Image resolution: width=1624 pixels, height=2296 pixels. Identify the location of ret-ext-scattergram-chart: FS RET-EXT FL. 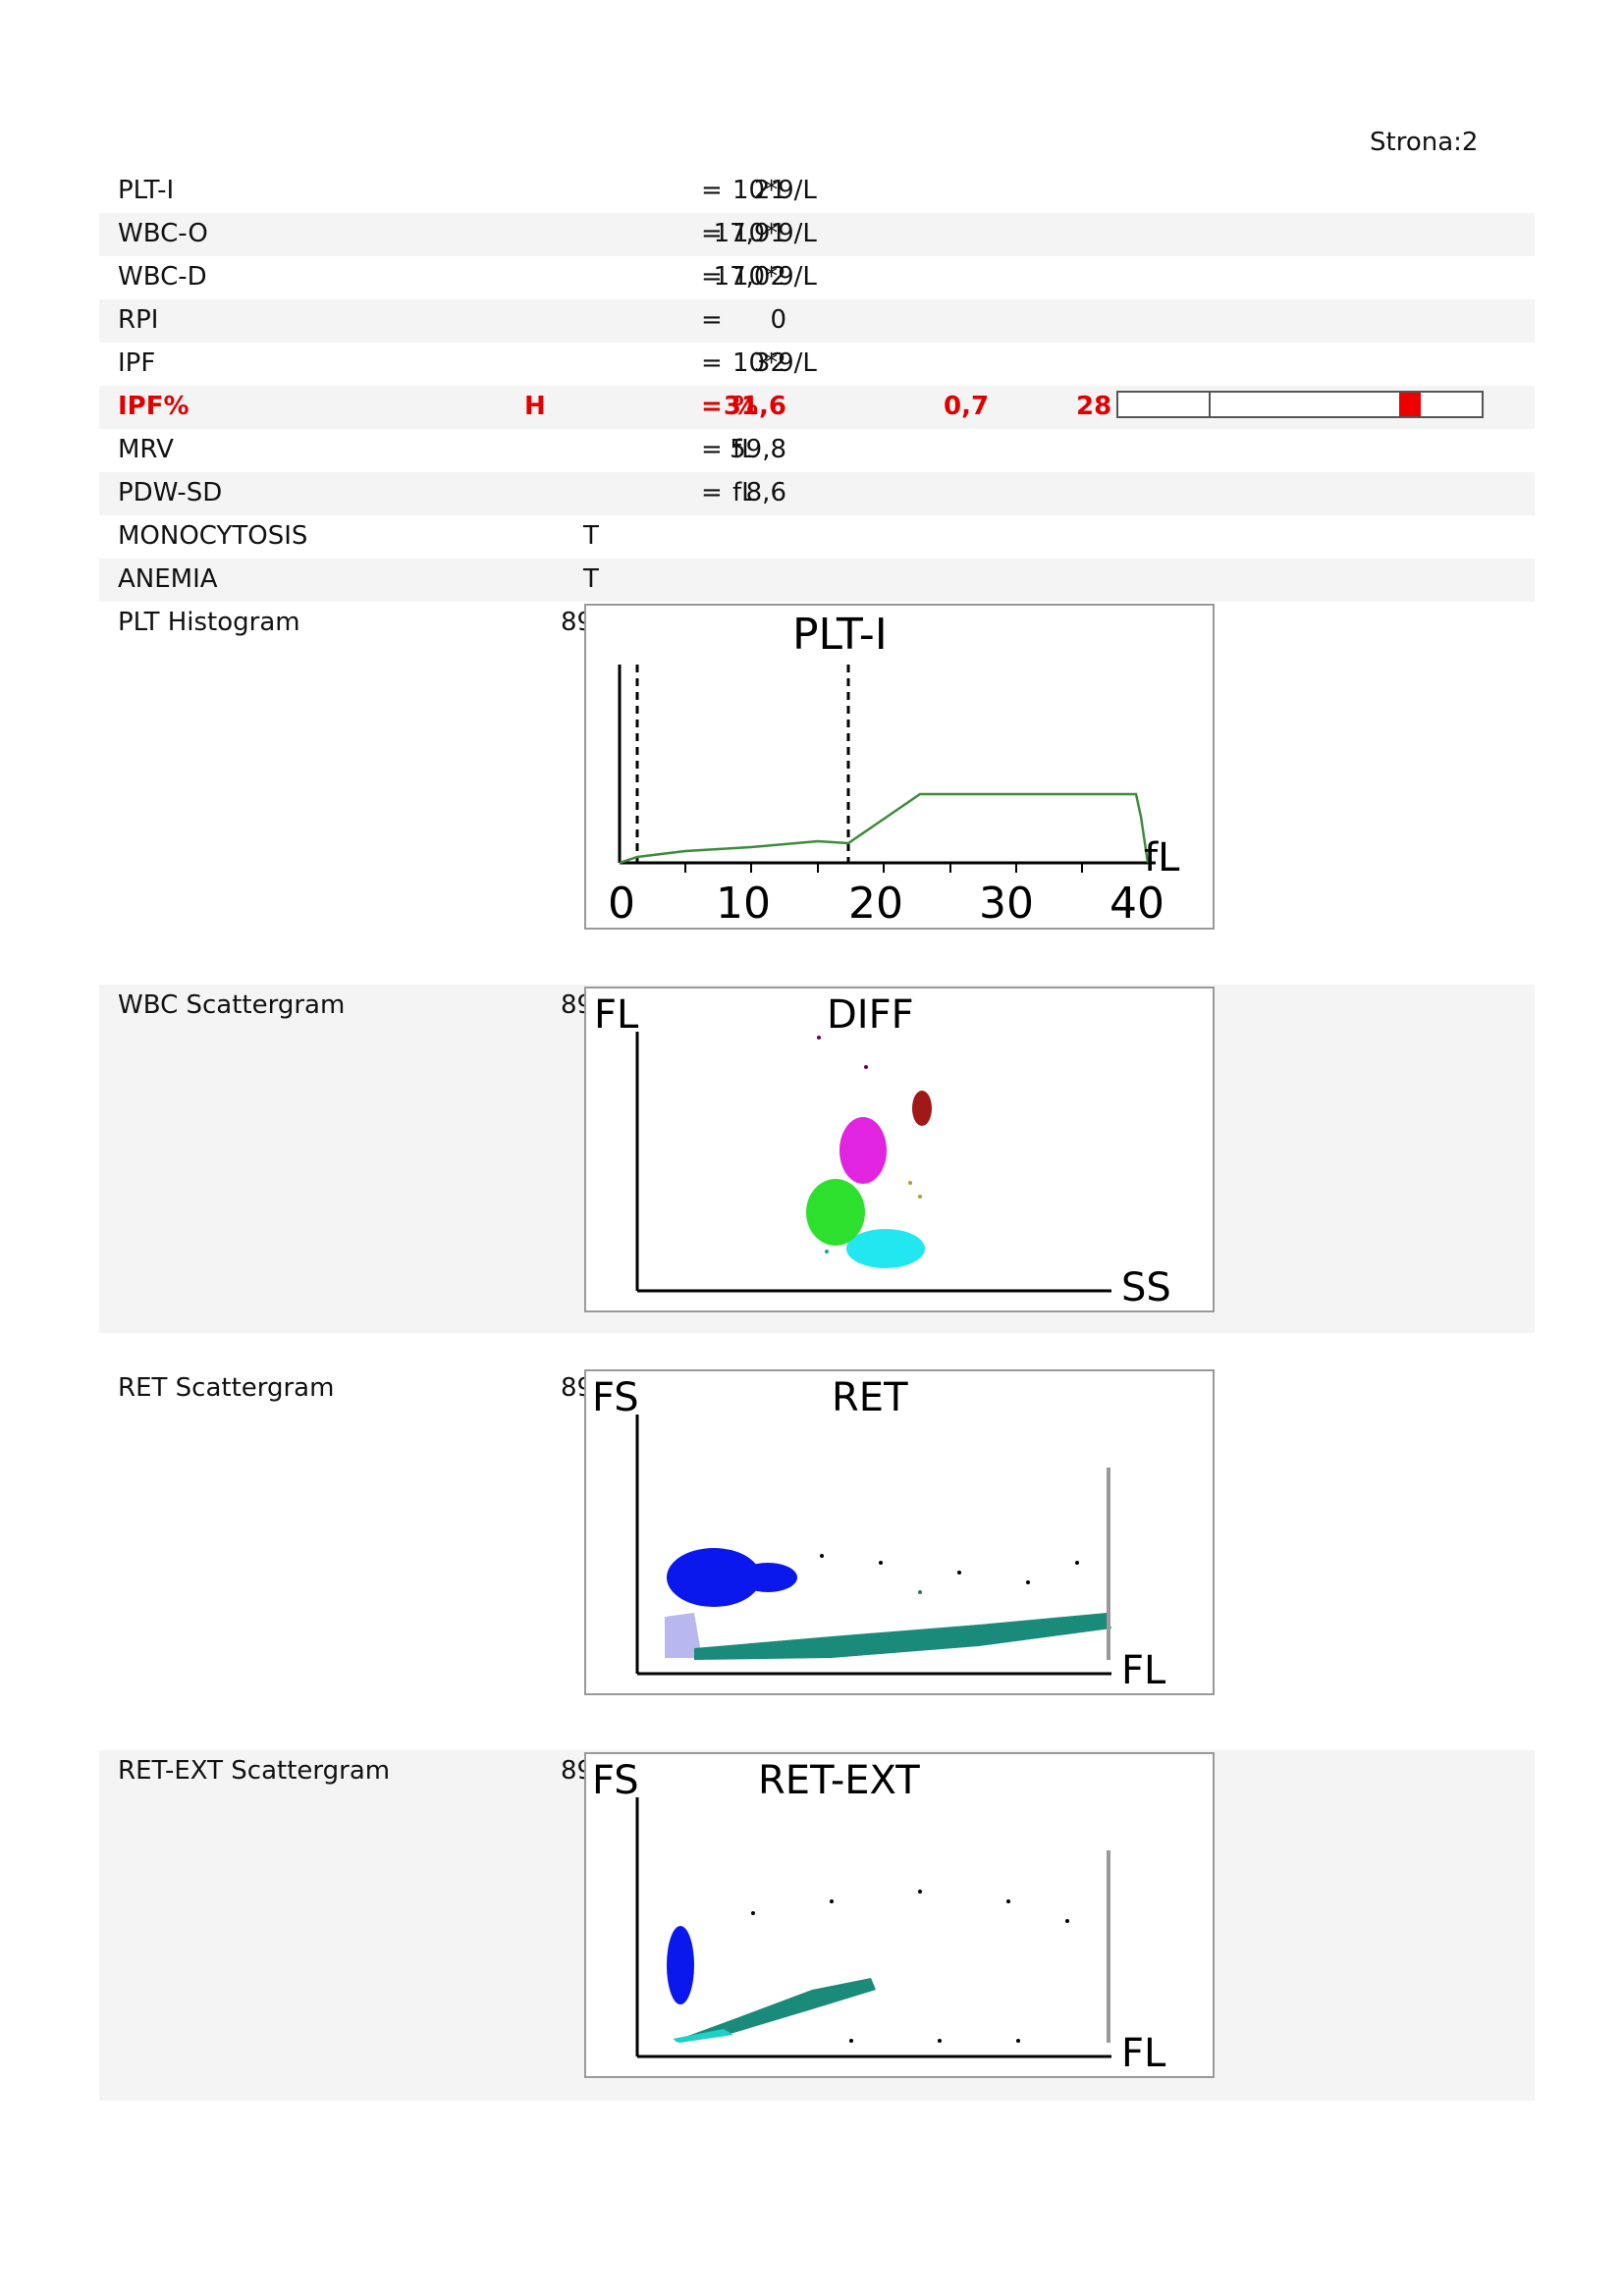
(899, 1915).